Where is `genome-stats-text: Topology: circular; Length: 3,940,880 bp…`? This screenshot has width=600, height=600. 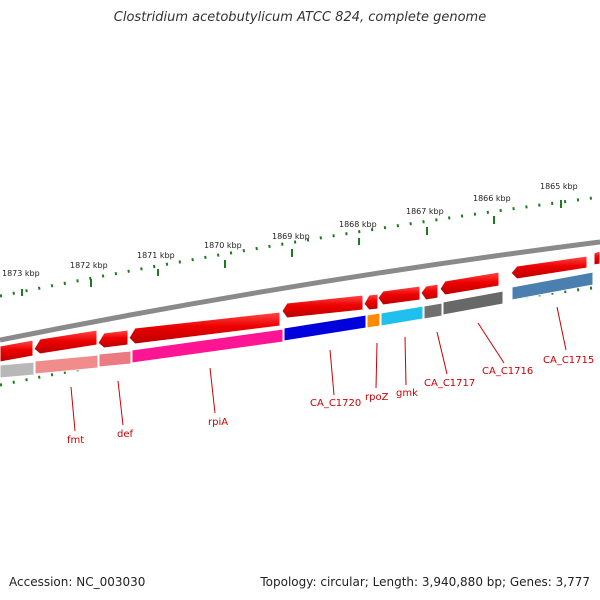 genome-stats-text: Topology: circular; Length: 3,940,880 bp… is located at coordinates (425, 582).